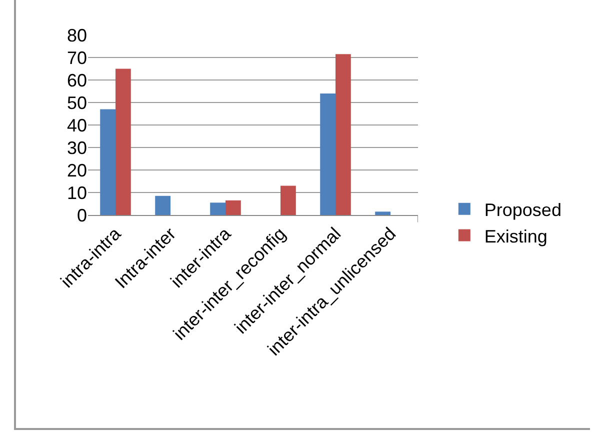 This screenshot has width=592, height=441. I want to click on y-tick-label: 50, so click(76, 102).